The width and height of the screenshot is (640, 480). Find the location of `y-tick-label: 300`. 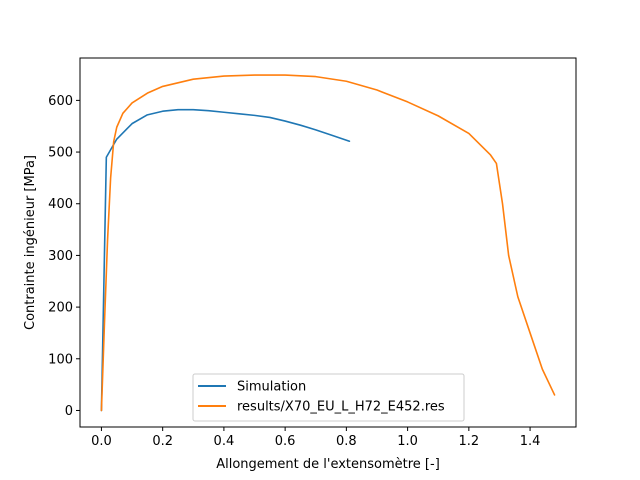

y-tick-label: 300 is located at coordinates (60, 256).